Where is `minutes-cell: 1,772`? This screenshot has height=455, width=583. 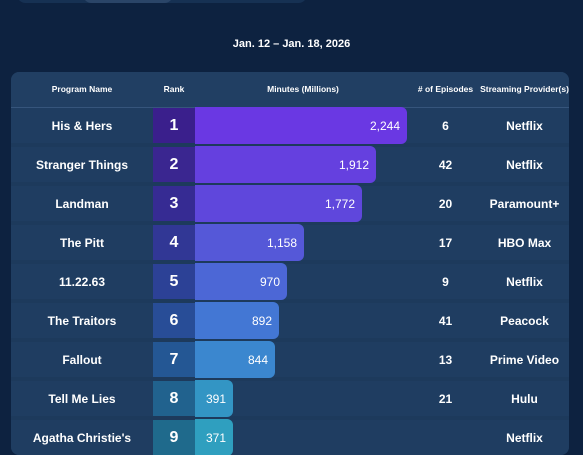 minutes-cell: 1,772 is located at coordinates (303, 203).